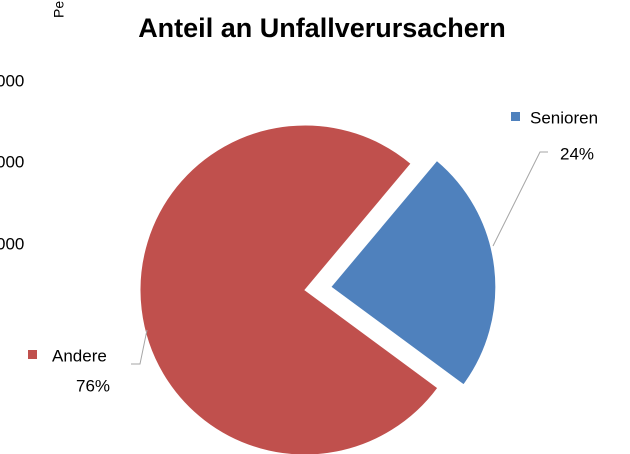 Image resolution: width=630 pixels, height=454 pixels. What do you see at coordinates (564, 117) in the screenshot?
I see `category-label: Senioren` at bounding box center [564, 117].